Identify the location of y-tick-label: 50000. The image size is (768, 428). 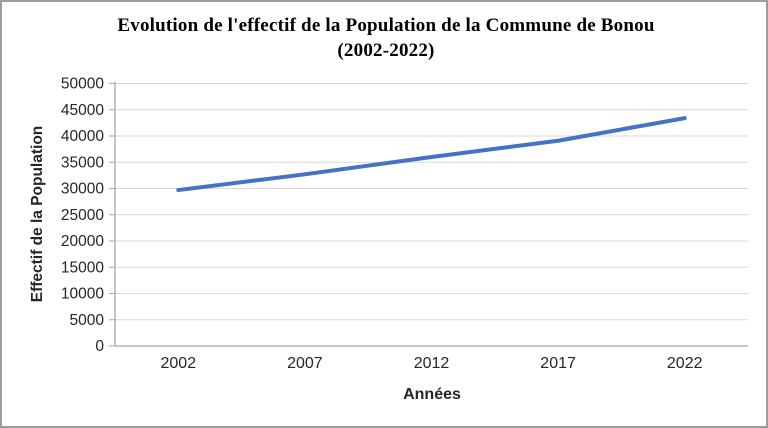
(82, 84).